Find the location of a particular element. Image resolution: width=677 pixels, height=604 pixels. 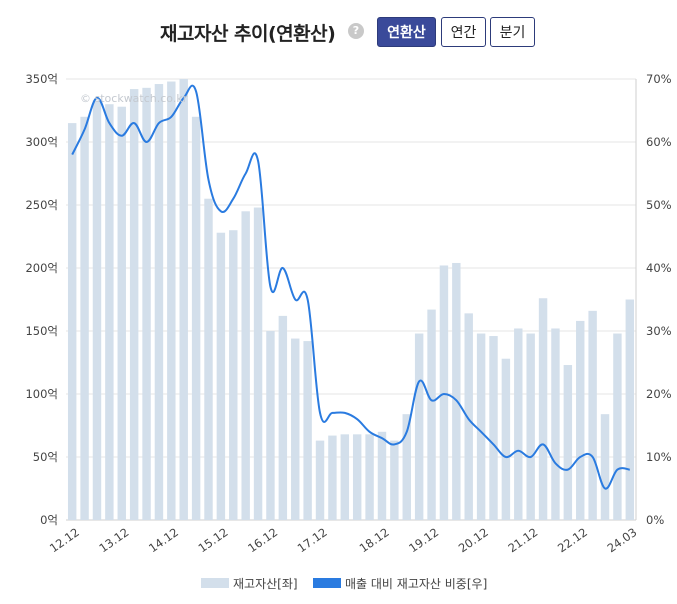

x-tick-label: 15.12 is located at coordinates (213, 540).